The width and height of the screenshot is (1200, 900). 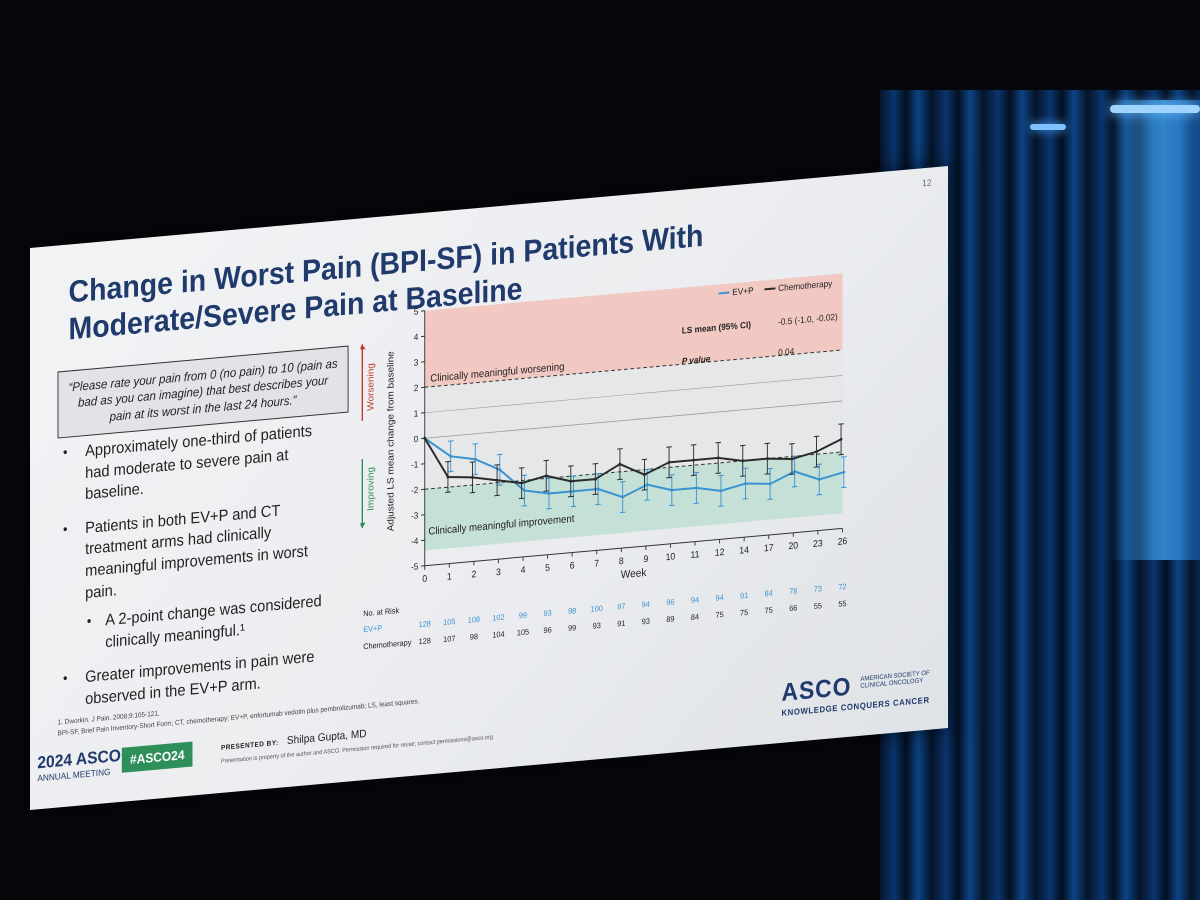 I want to click on at-risk-cell: 108, so click(x=474, y=620).